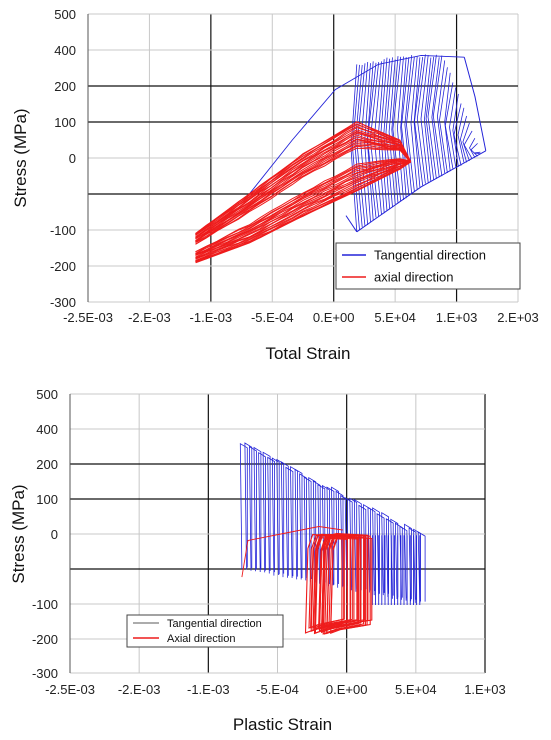 This screenshot has width=551, height=740. I want to click on x-tick-label: 2.E+03, so click(518, 317).